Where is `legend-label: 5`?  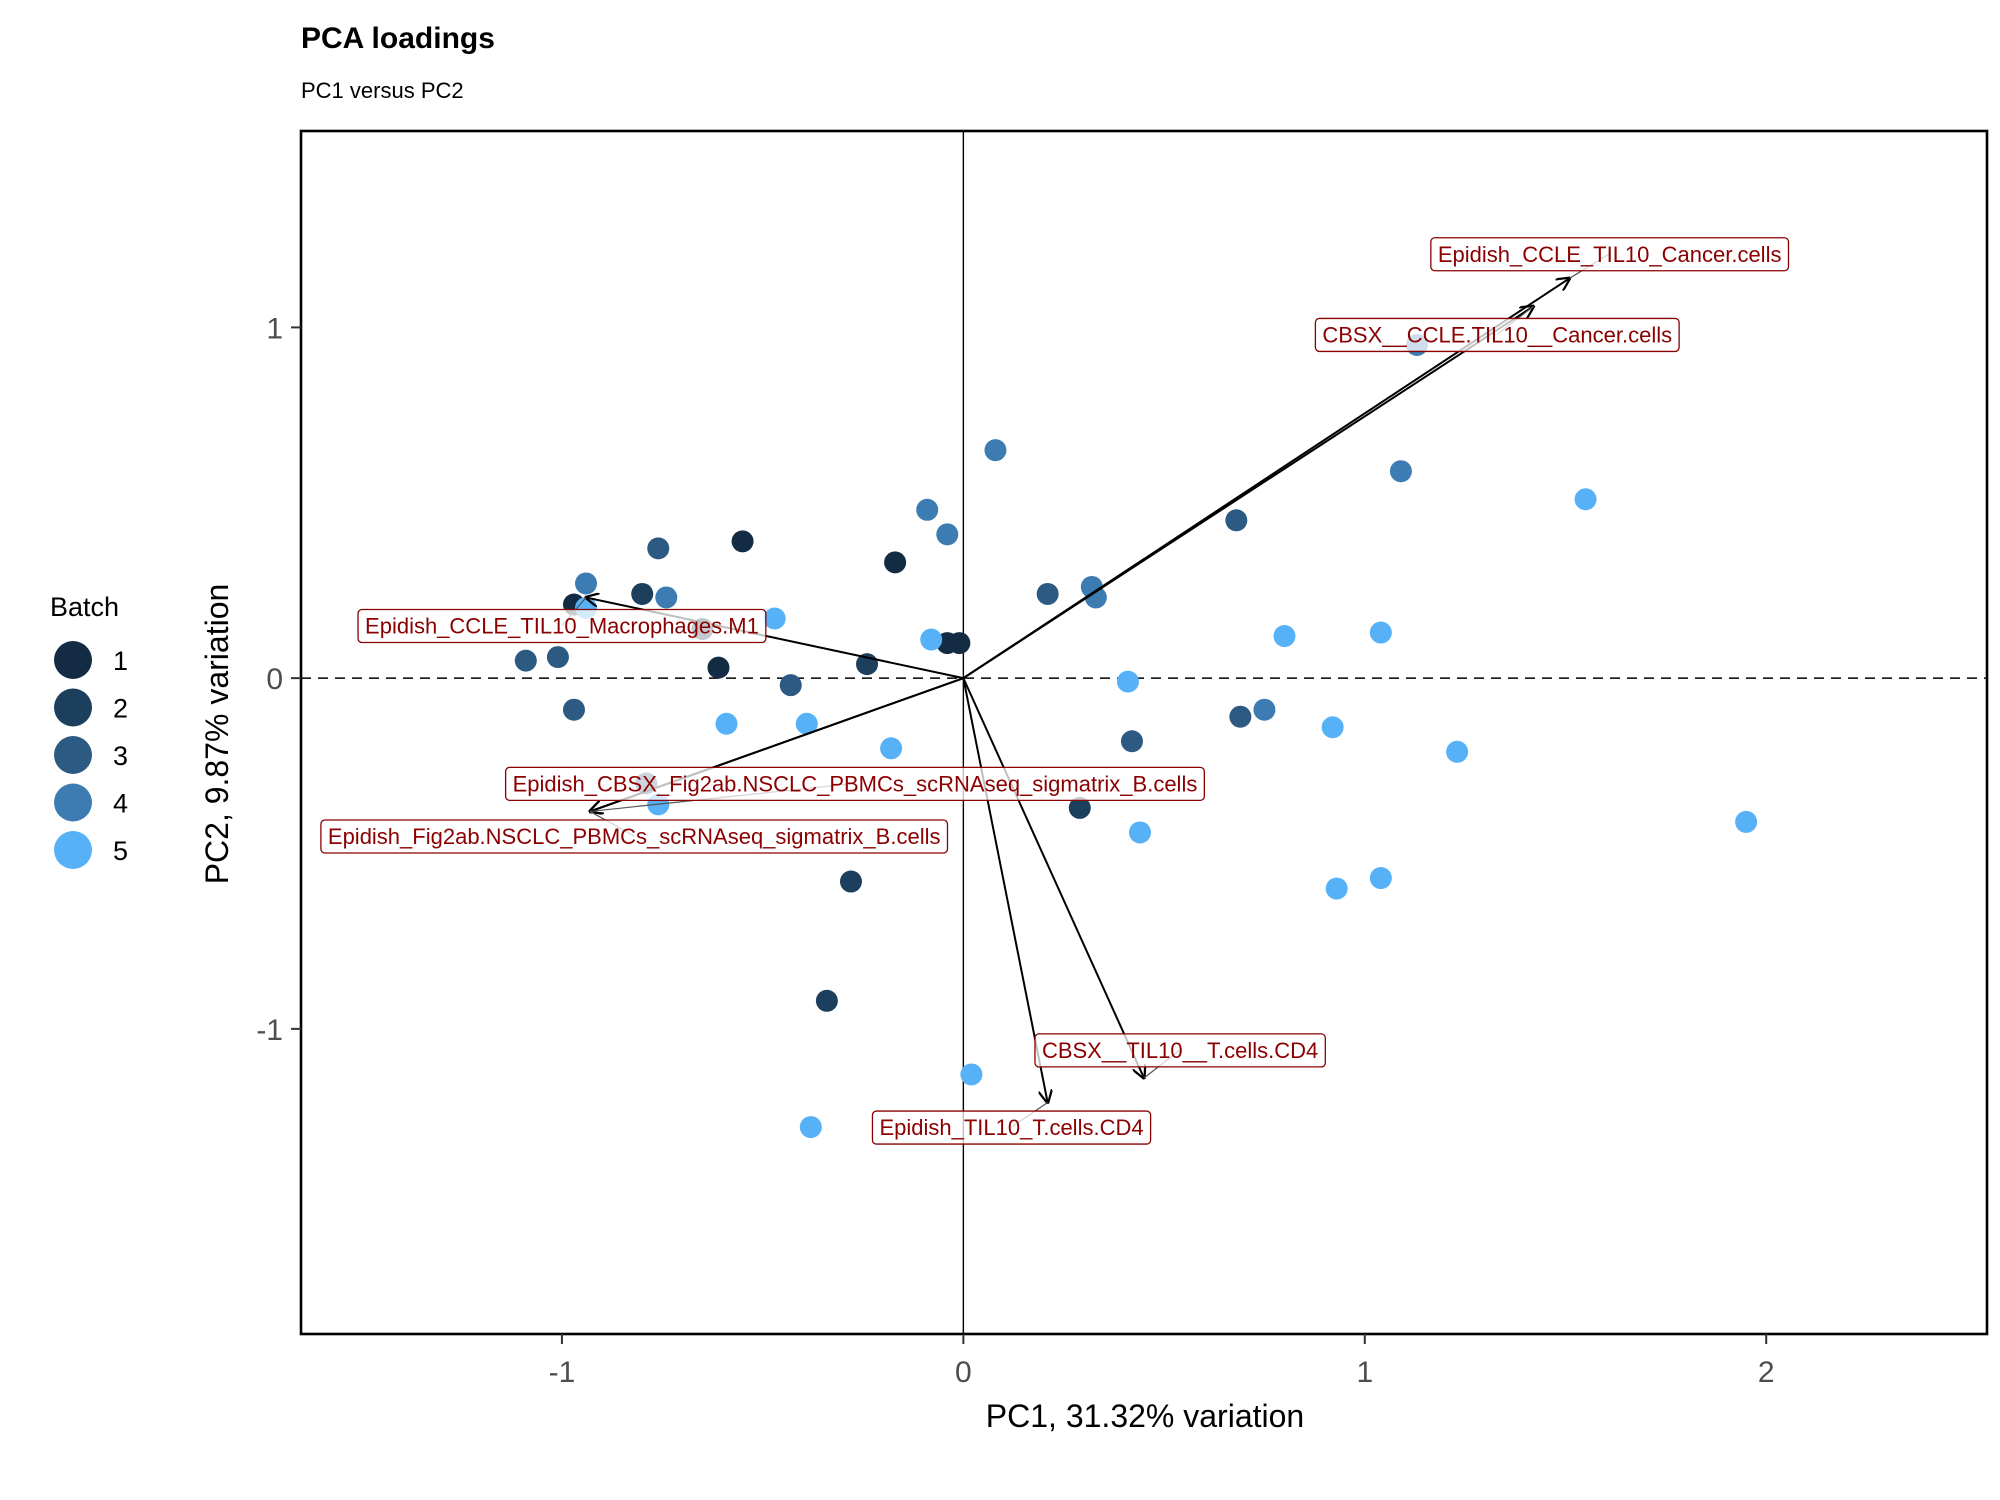
legend-label: 5 is located at coordinates (120, 851).